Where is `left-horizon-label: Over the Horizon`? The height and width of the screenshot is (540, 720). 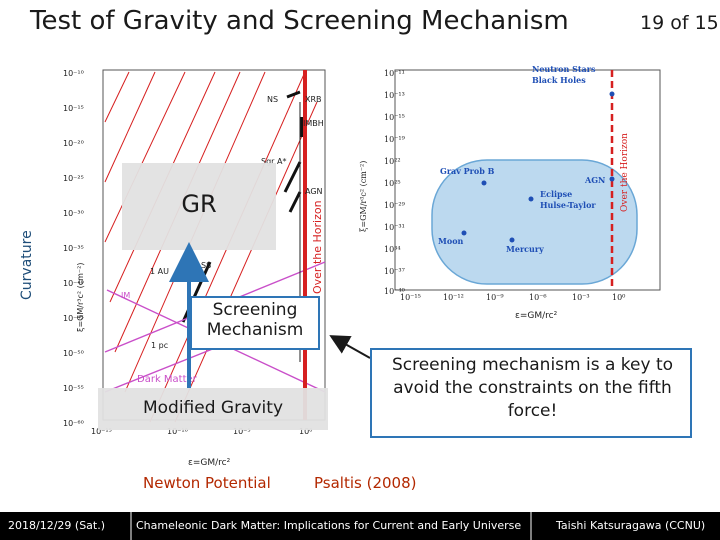
left-horizon-label: Over the Horizon is located at coordinates (317, 247).